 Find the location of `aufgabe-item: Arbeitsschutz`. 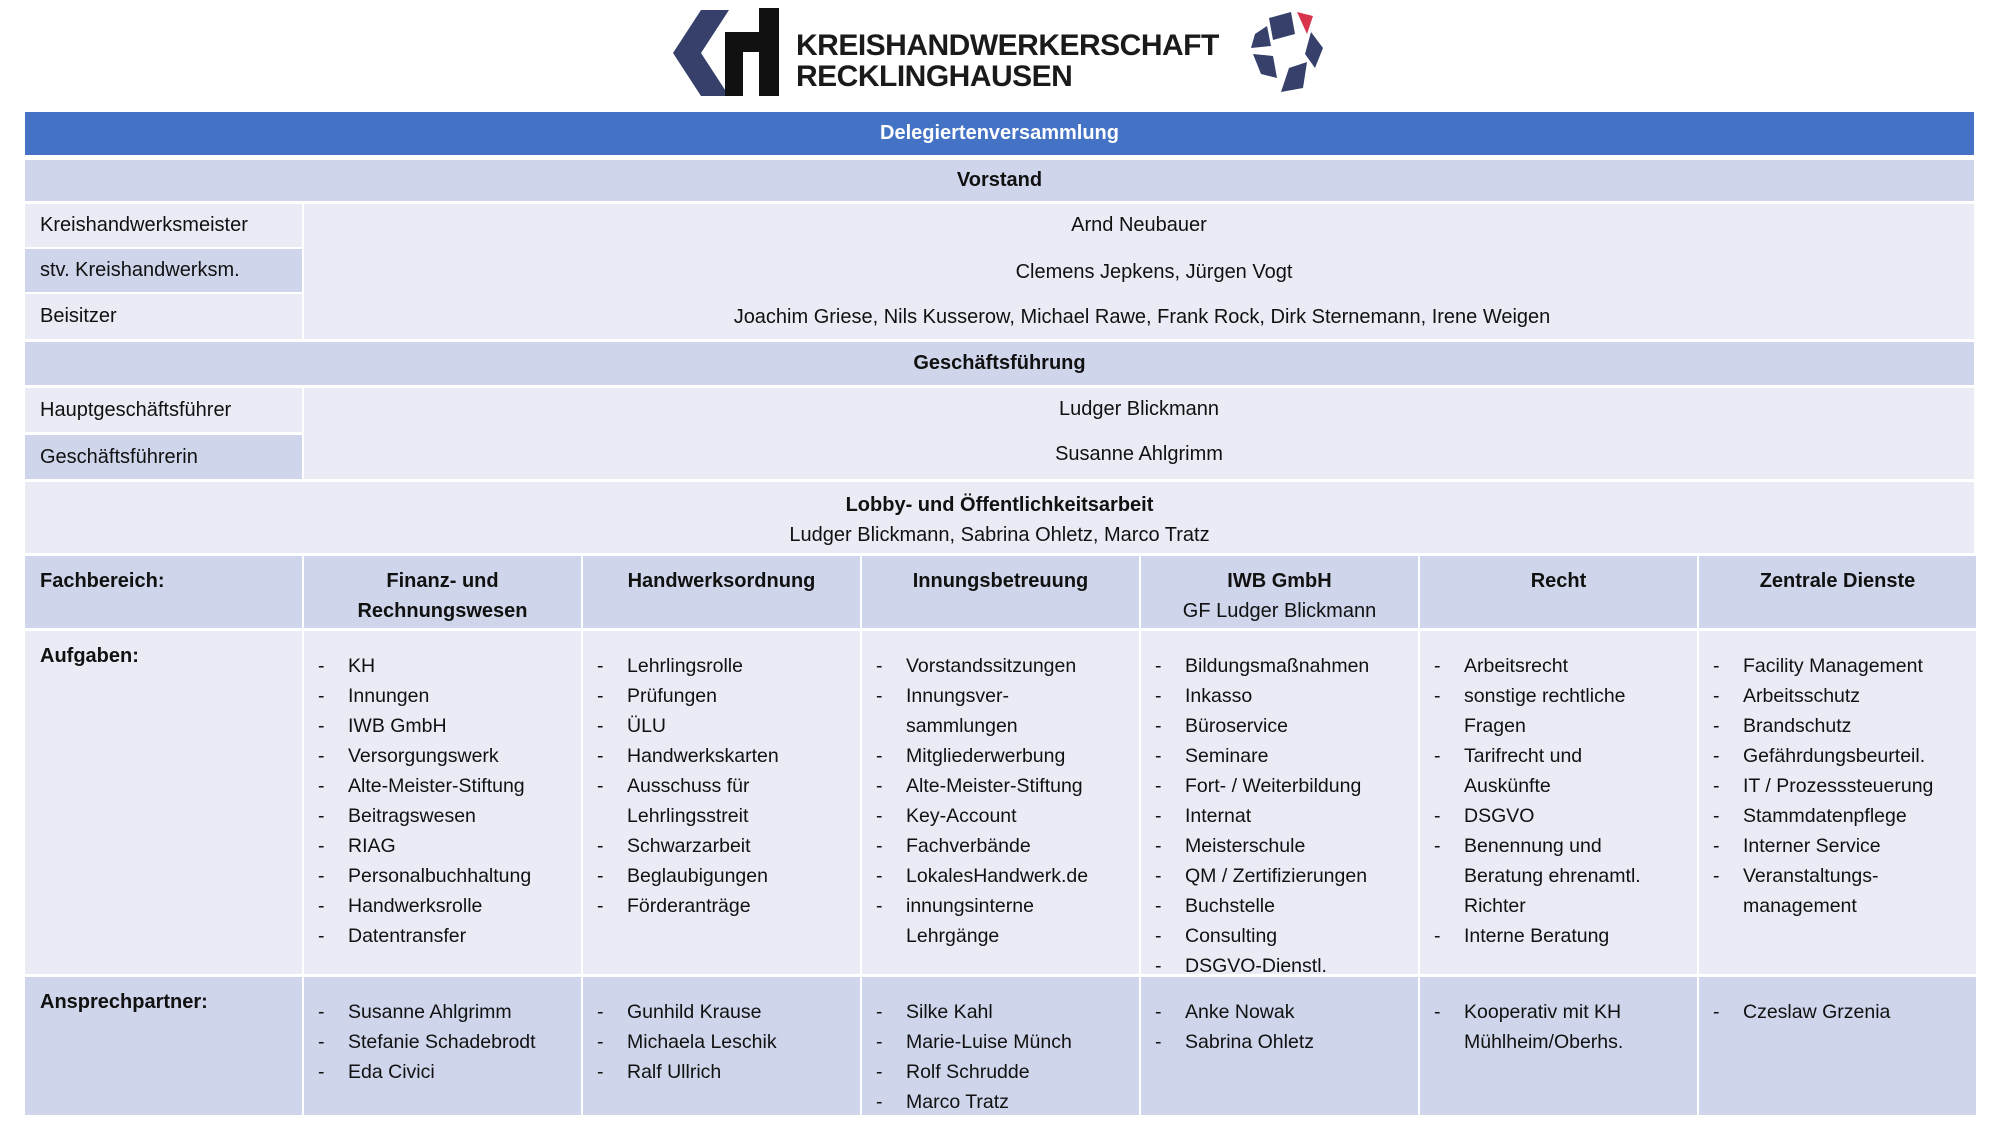

aufgabe-item: Arbeitsschutz is located at coordinates (1844, 696).